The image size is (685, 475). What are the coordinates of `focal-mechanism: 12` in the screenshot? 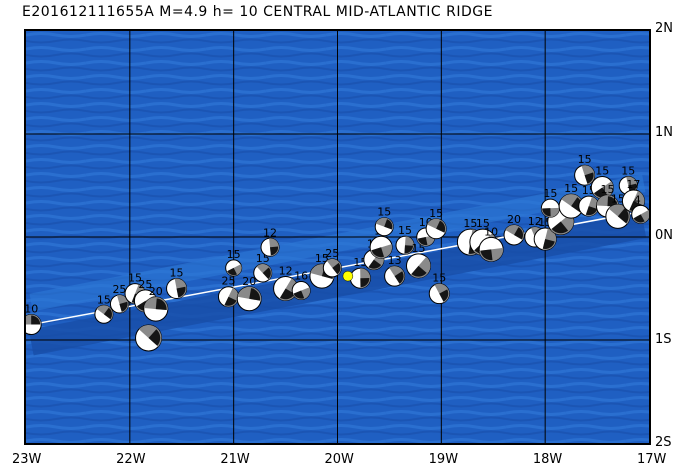 It's located at (270, 241).